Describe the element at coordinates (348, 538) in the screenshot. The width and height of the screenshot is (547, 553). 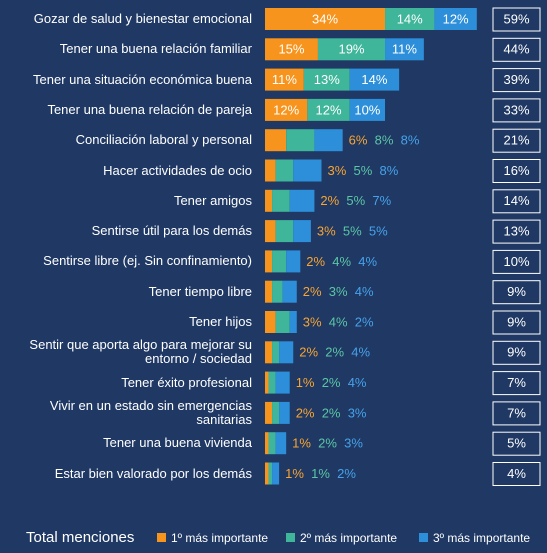
I see `legend-label: 2º más importante` at that location.